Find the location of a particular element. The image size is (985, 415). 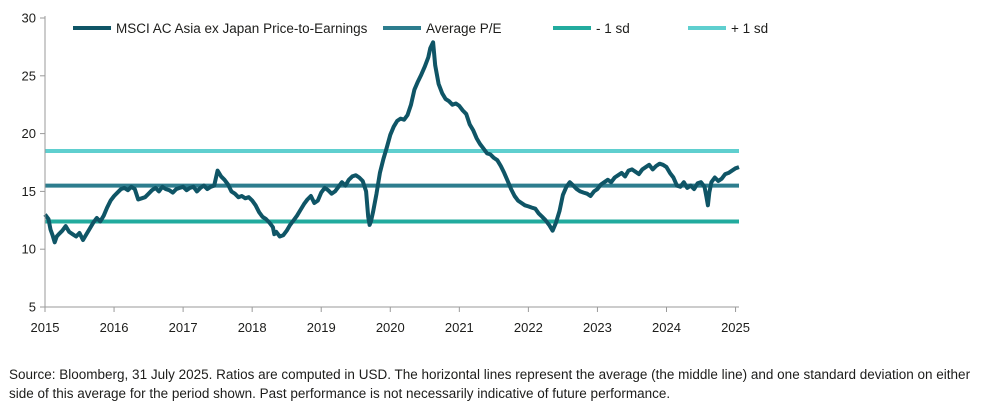

x-tick-label: 2024 is located at coordinates (666, 327).